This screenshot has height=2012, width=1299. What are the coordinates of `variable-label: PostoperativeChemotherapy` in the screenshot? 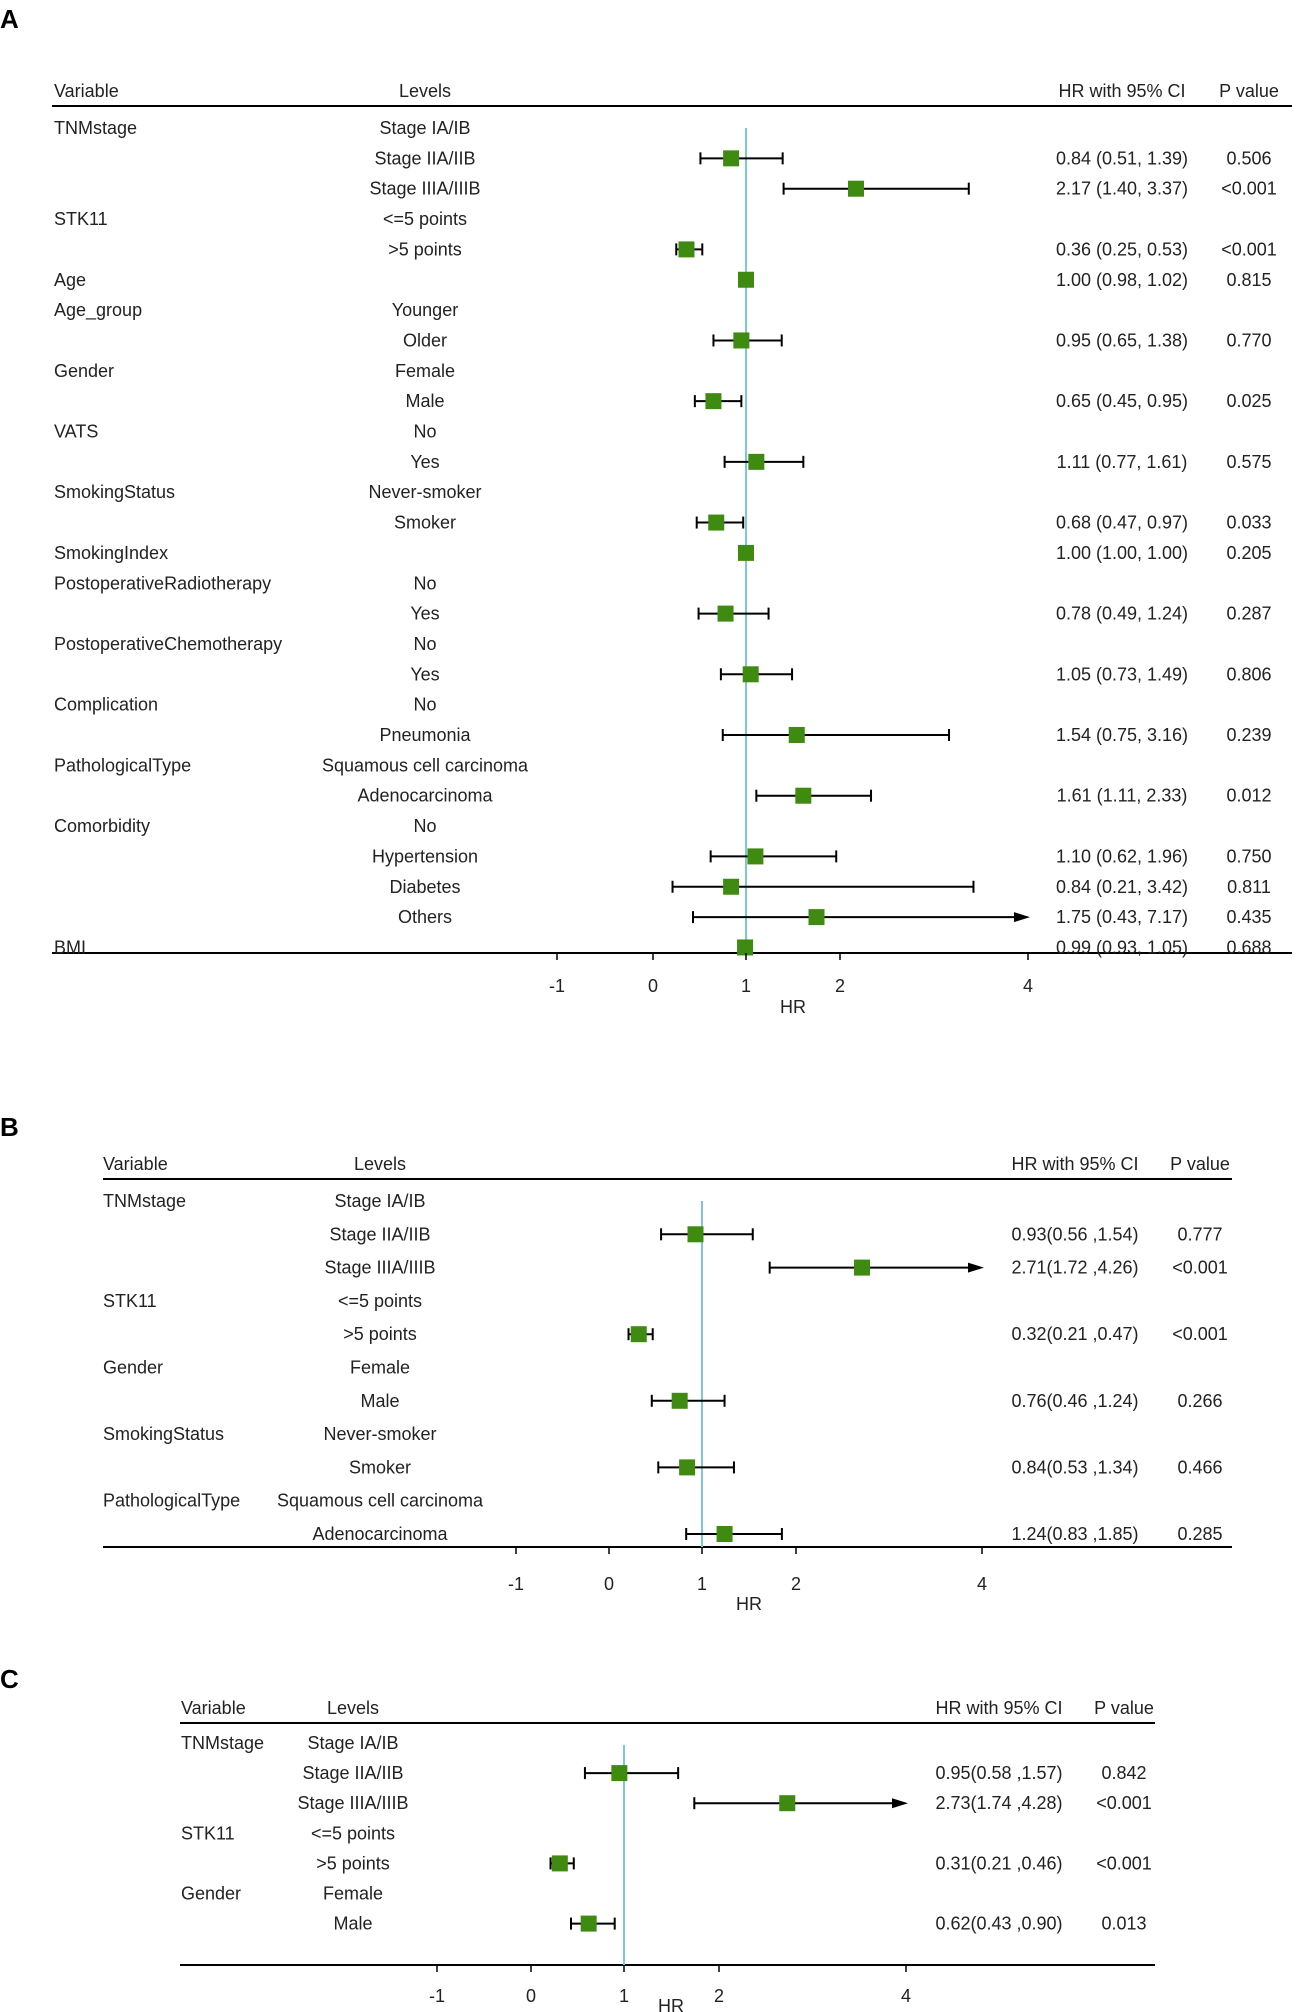 It's located at (168, 644).